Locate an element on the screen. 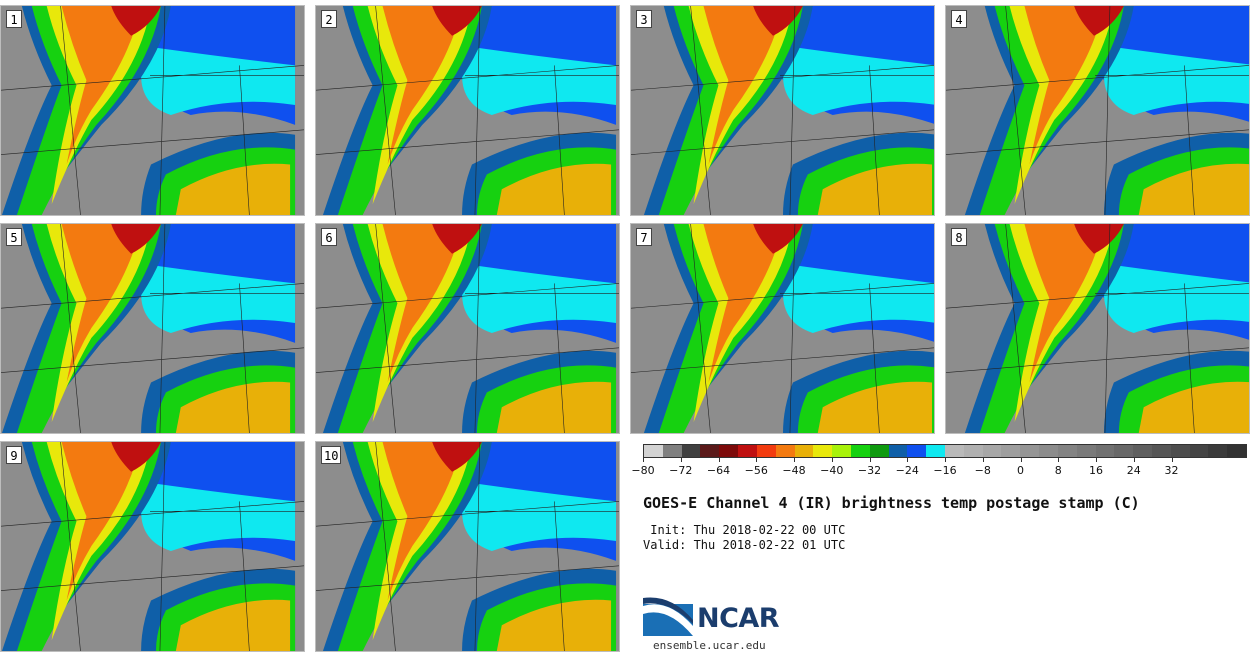 The height and width of the screenshot is (653, 1260). panel-5: 5 is located at coordinates (152, 328).